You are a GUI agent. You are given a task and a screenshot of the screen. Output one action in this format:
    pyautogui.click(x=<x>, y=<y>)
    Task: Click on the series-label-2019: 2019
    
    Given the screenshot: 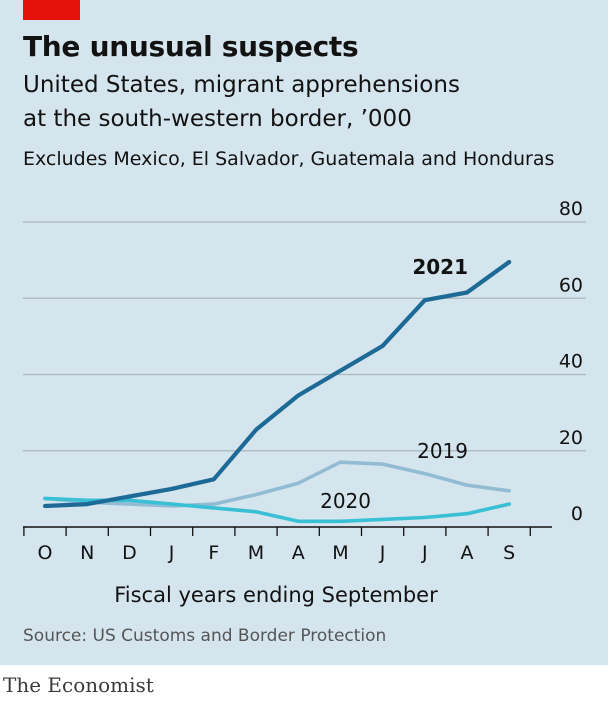 What is the action you would take?
    pyautogui.click(x=442, y=451)
    